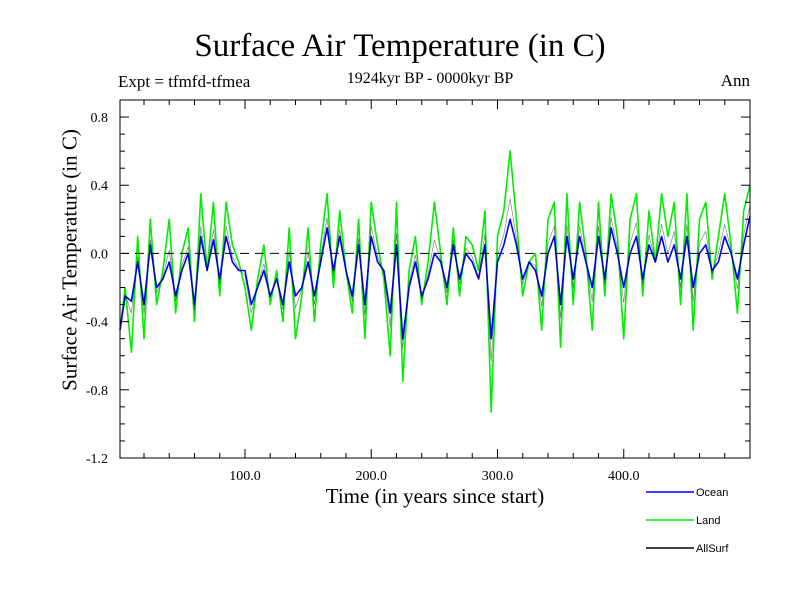  Describe the element at coordinates (100, 118) in the screenshot. I see `y-tick-label: 0.8` at that location.